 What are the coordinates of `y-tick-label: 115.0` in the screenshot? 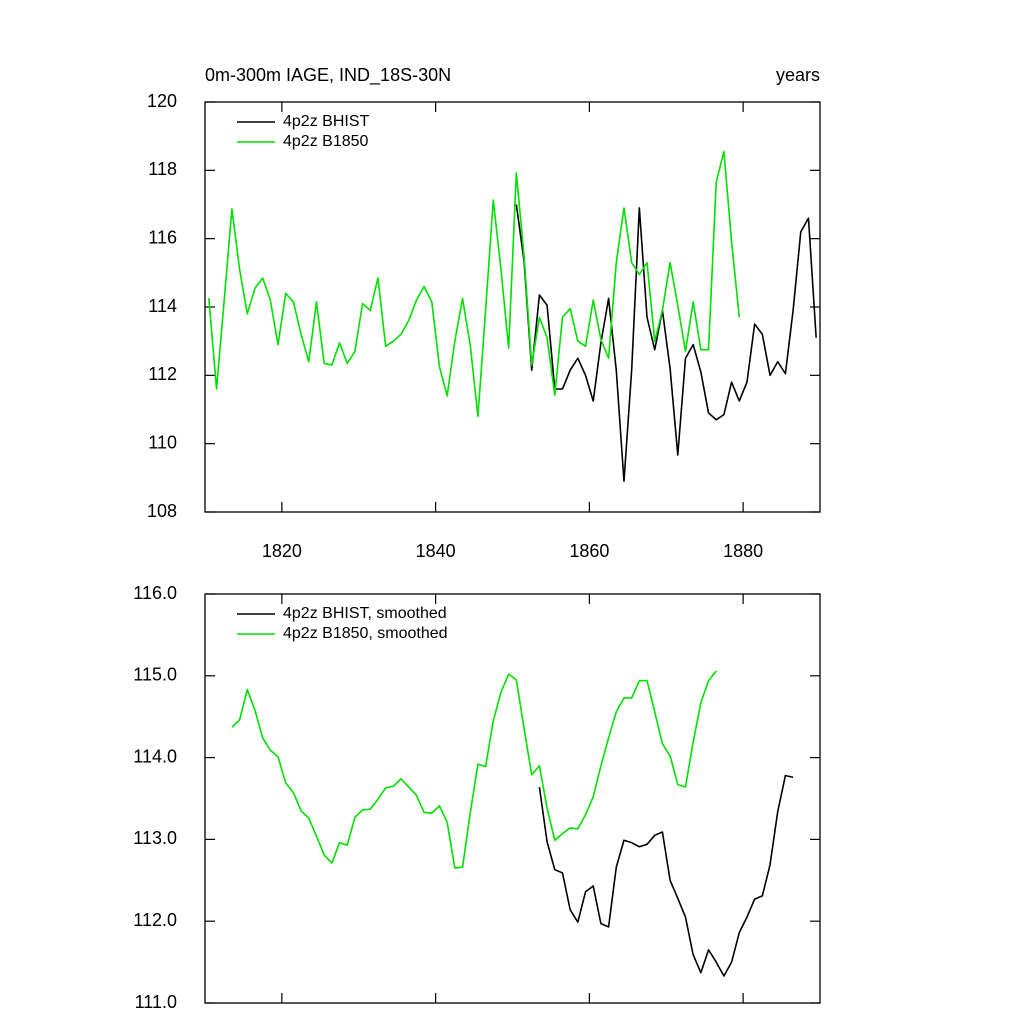 It's located at (155, 675).